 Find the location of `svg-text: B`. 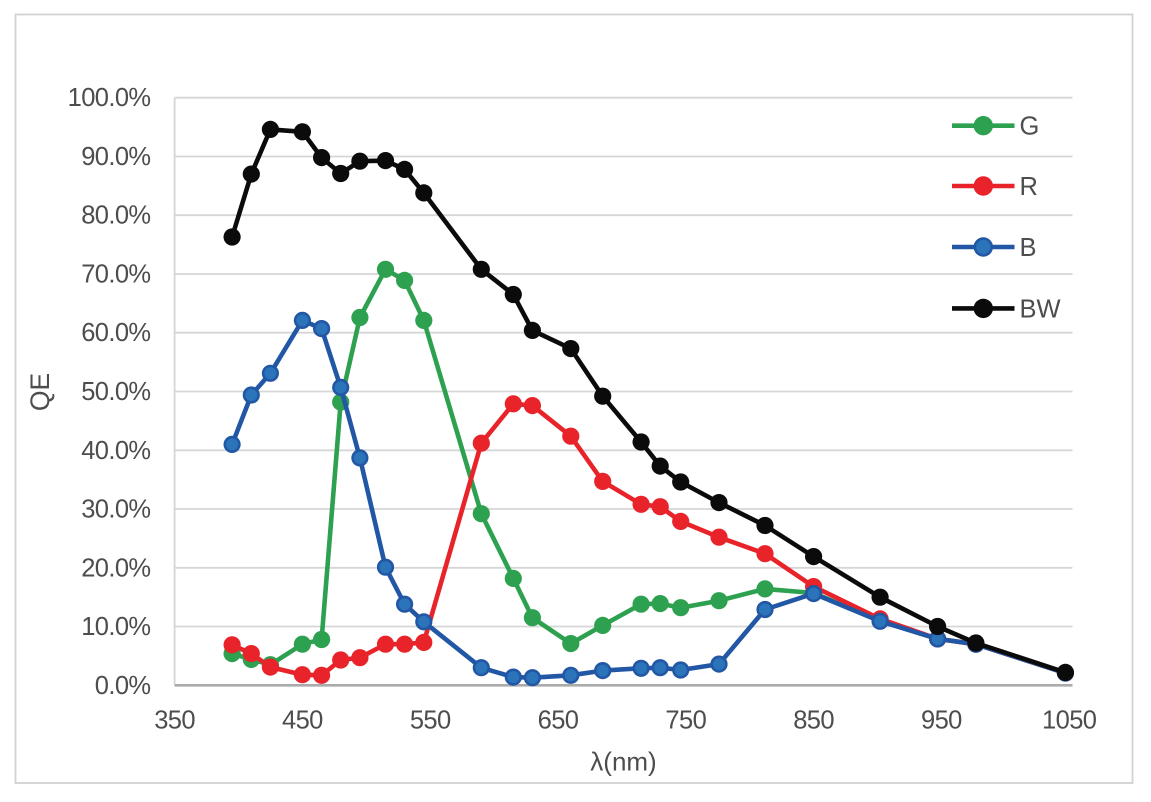

svg-text: B is located at coordinates (1028, 248).